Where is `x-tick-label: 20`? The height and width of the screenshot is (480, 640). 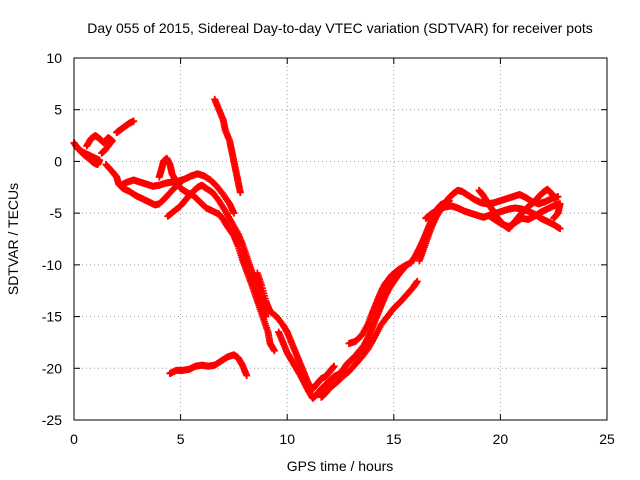
x-tick-label: 20 is located at coordinates (501, 439).